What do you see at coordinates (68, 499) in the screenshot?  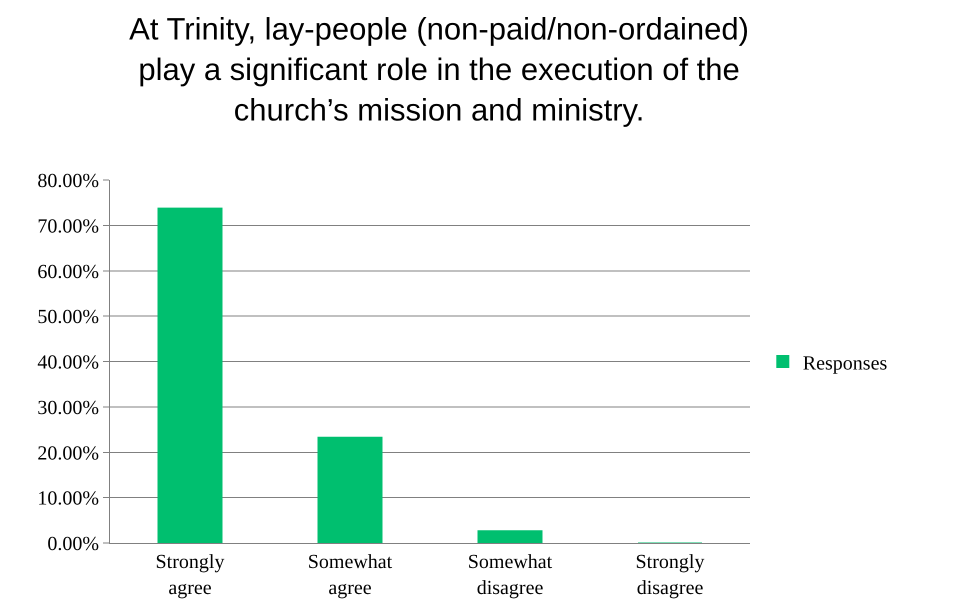 I see `y-tick-label: 10.00%` at bounding box center [68, 499].